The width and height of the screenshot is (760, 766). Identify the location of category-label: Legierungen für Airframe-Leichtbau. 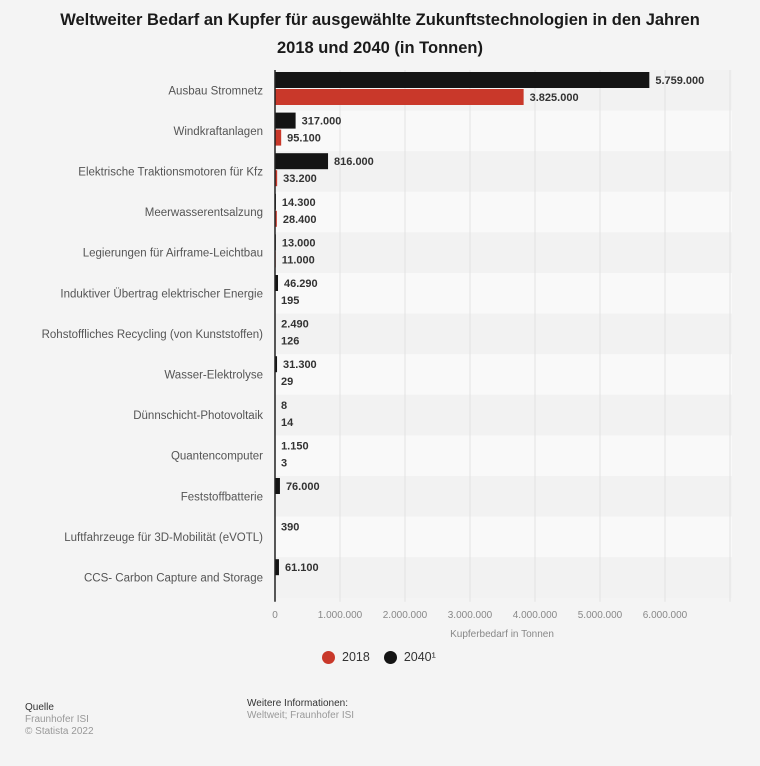
(173, 254).